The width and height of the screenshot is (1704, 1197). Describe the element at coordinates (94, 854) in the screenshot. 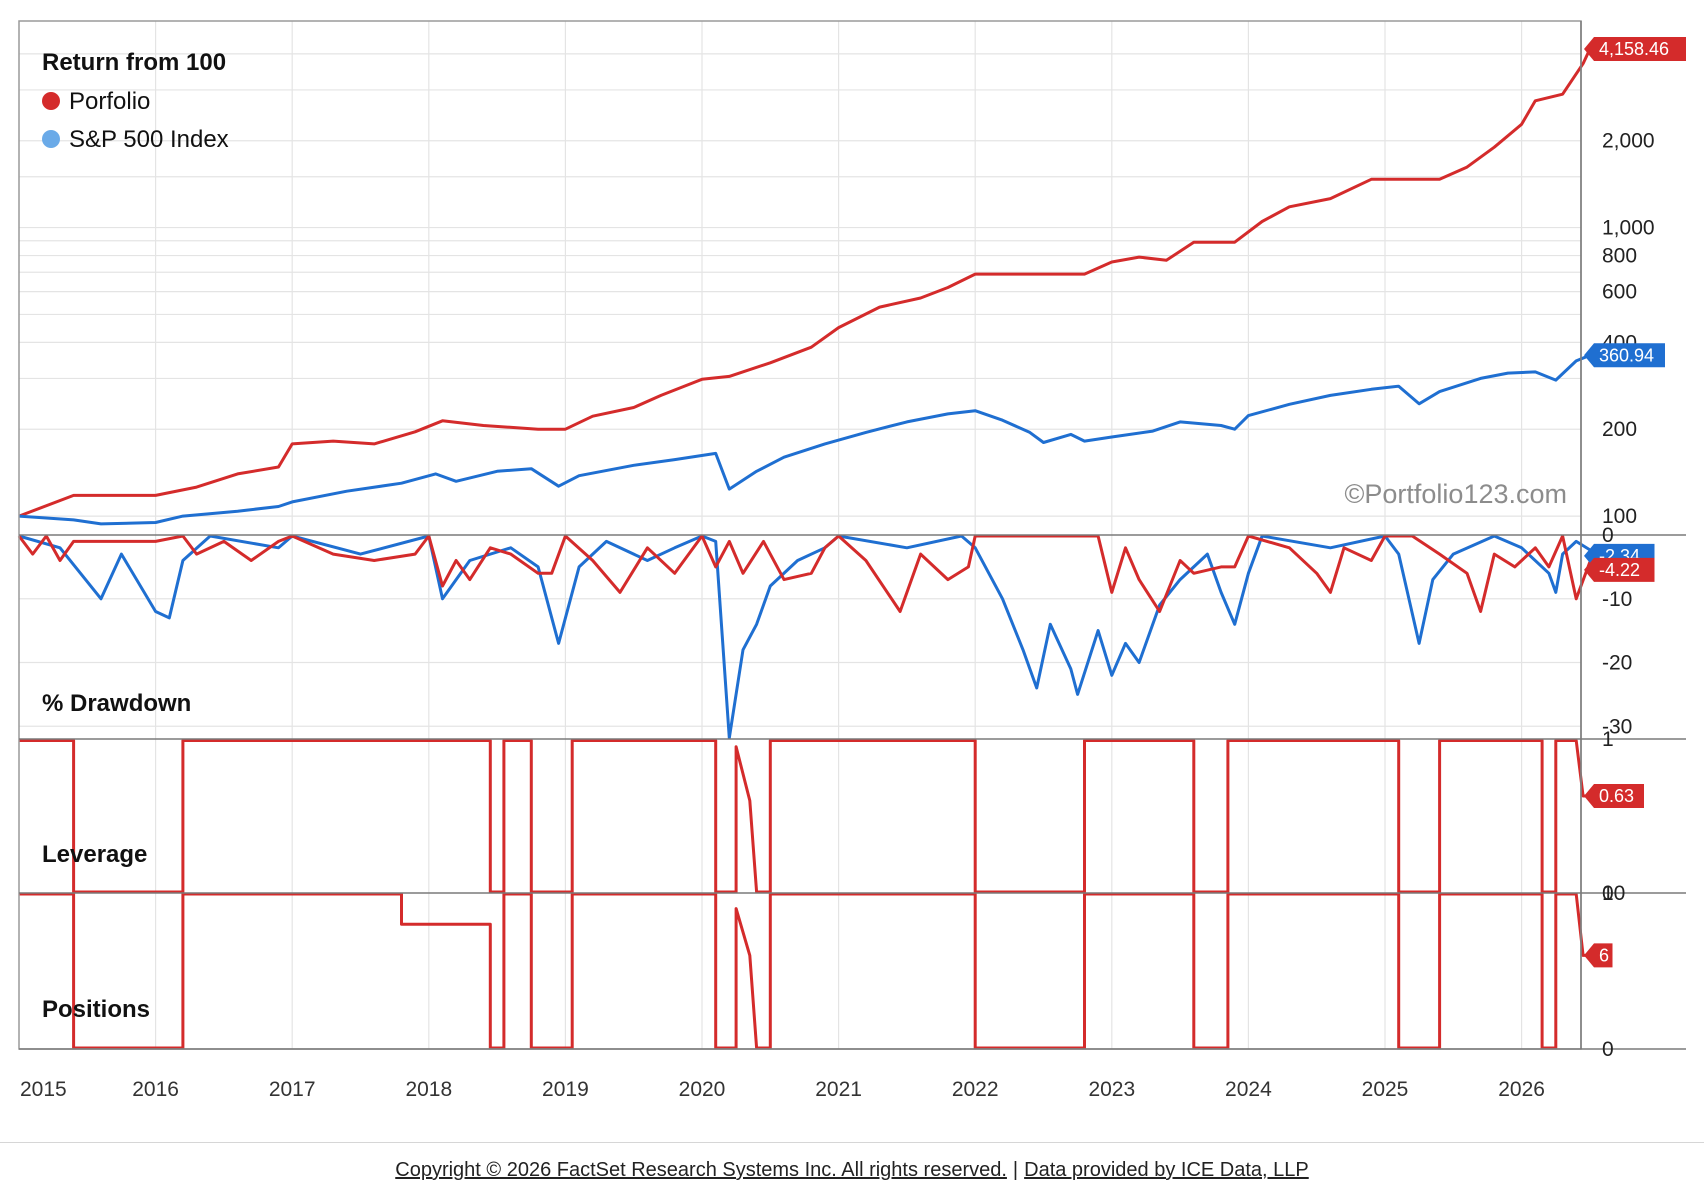

I see `leverage-panel-title: Leverage` at that location.